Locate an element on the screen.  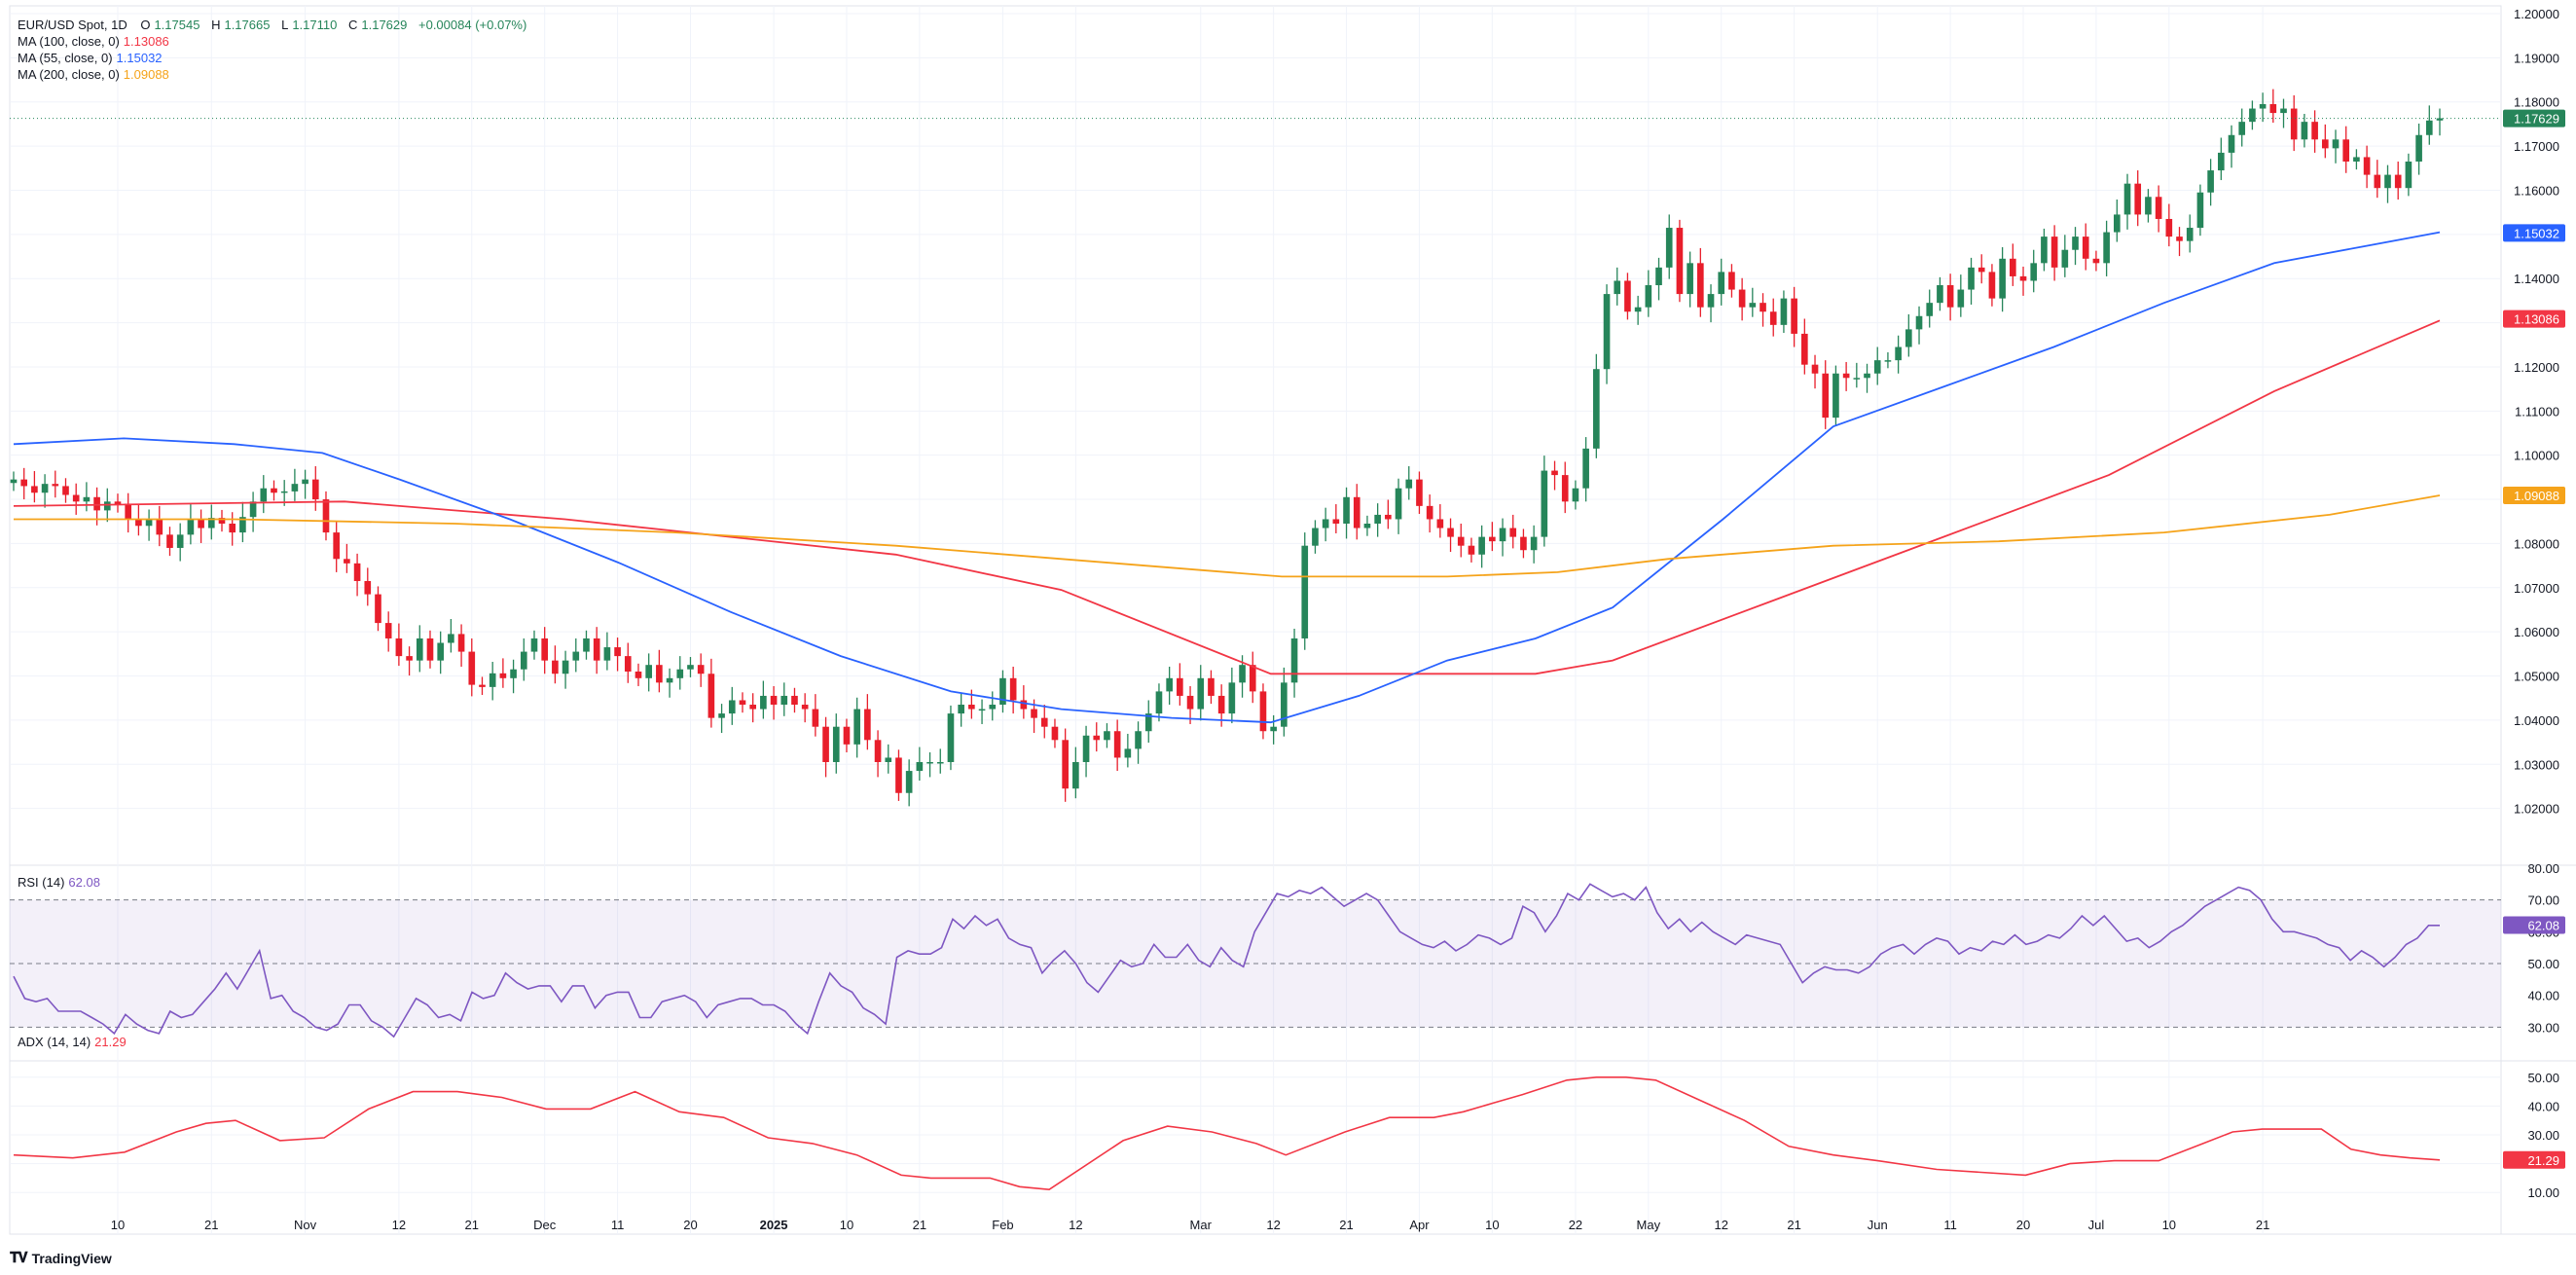
legend-ma100-value: 1.13086 is located at coordinates (146, 41).